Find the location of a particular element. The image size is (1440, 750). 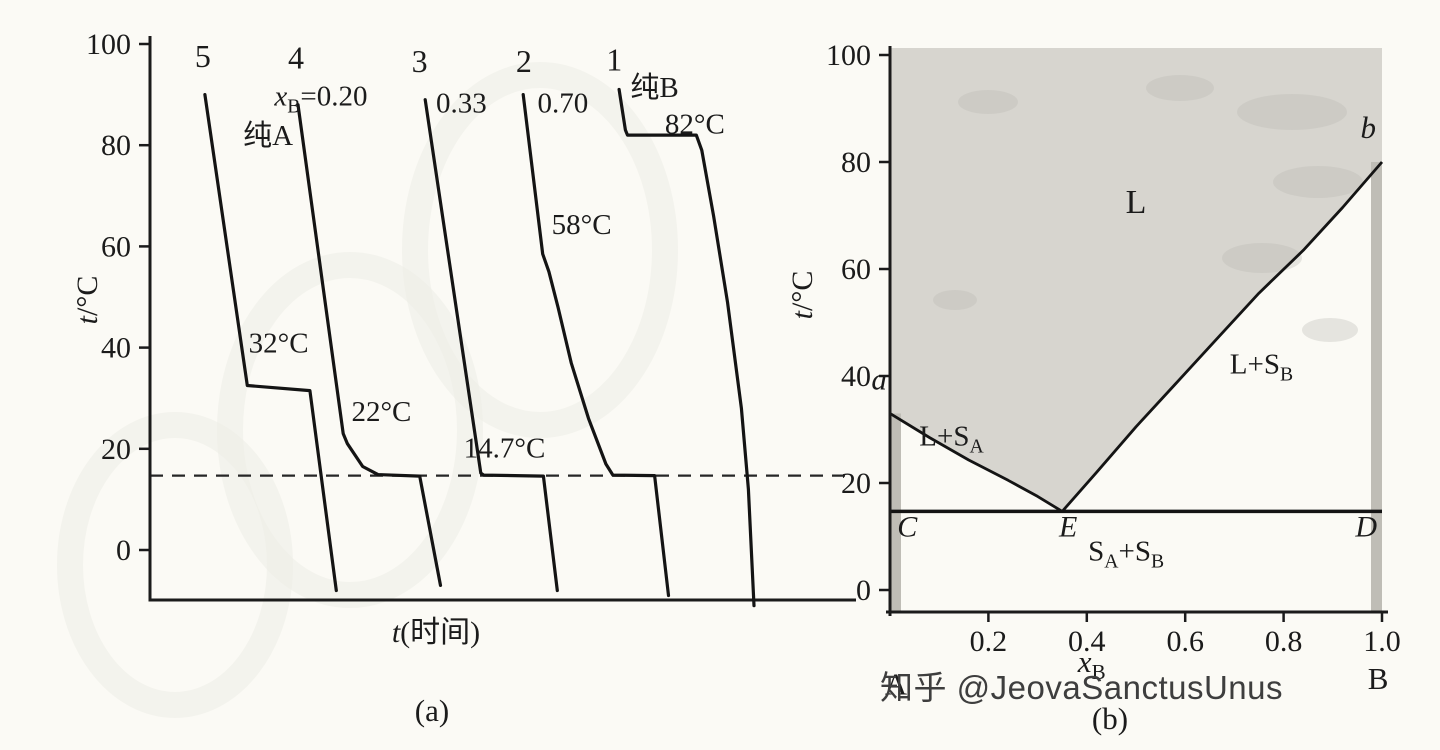

annotation: 32°C is located at coordinates (279, 344).